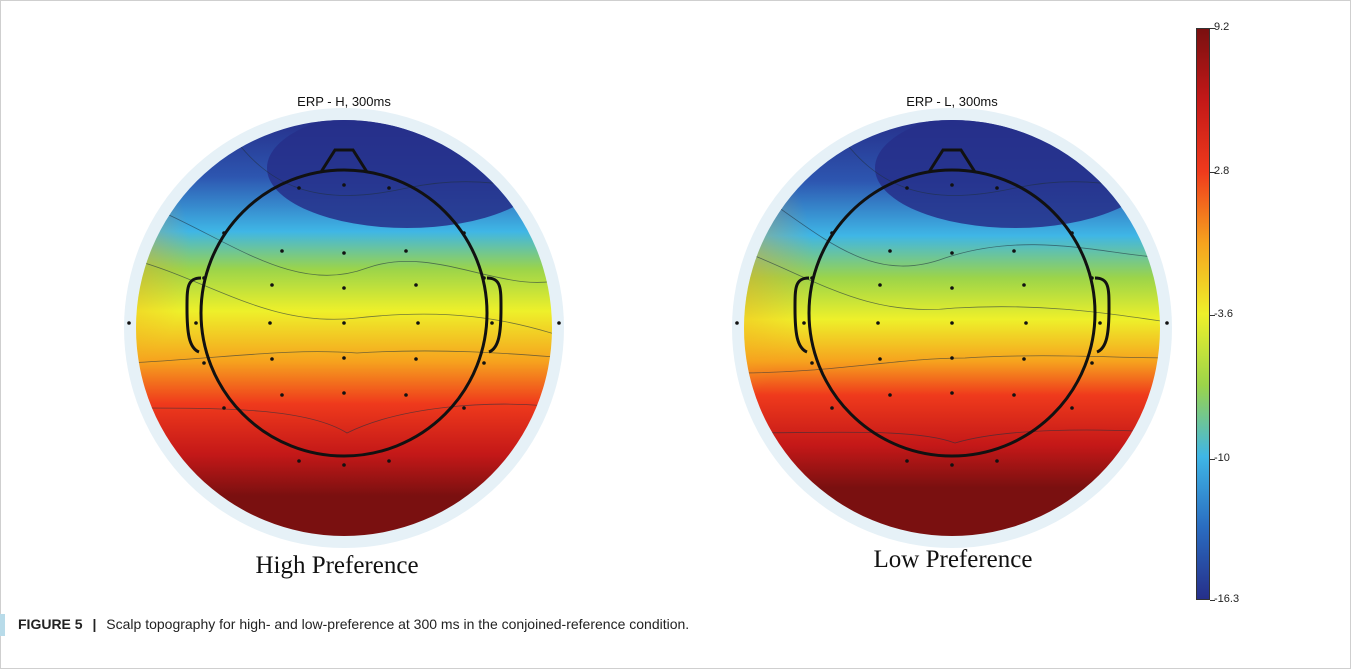 The width and height of the screenshot is (1353, 671). Describe the element at coordinates (50, 624) in the screenshot. I see `caption-label: FIGURE 5` at that location.